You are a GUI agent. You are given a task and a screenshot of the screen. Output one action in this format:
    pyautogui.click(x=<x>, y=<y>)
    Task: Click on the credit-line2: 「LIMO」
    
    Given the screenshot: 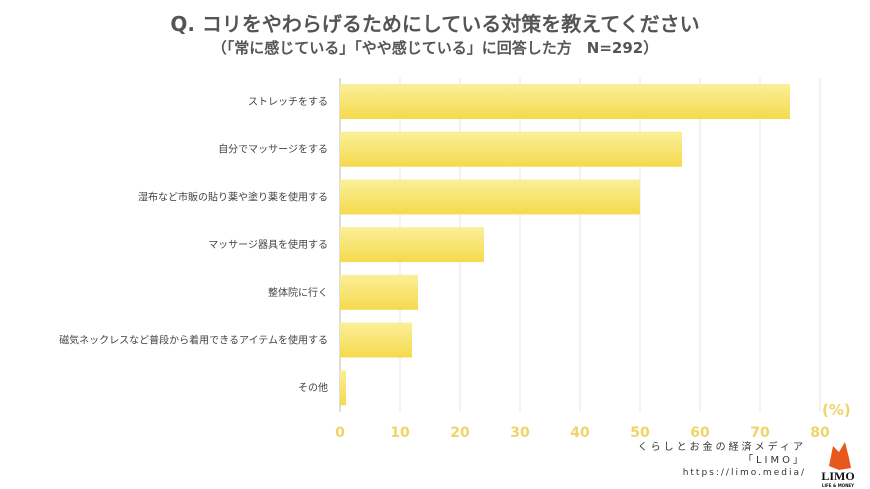 What is the action you would take?
    pyautogui.click(x=774, y=460)
    